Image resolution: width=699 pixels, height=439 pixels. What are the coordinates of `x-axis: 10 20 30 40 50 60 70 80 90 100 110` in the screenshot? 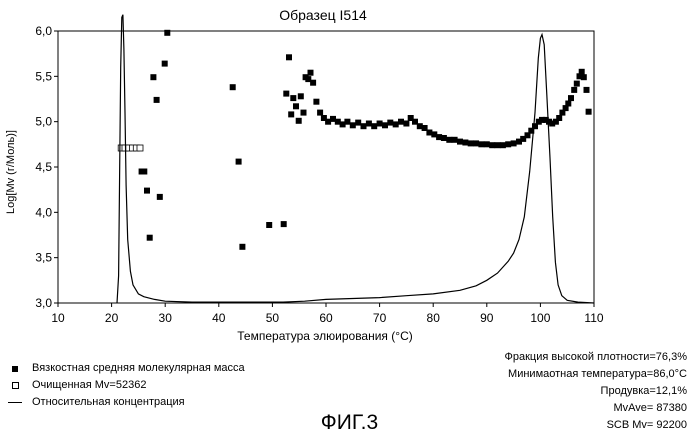 It's located at (327, 314).